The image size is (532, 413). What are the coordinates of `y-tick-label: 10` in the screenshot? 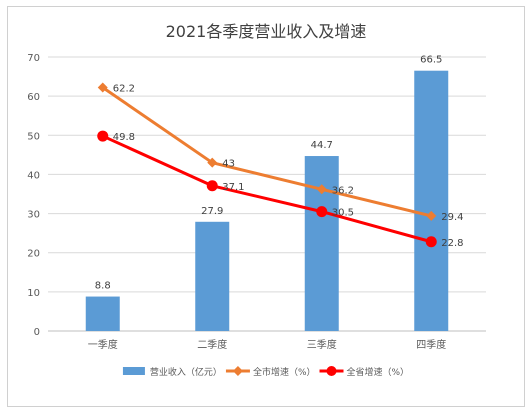 It's located at (33, 293).